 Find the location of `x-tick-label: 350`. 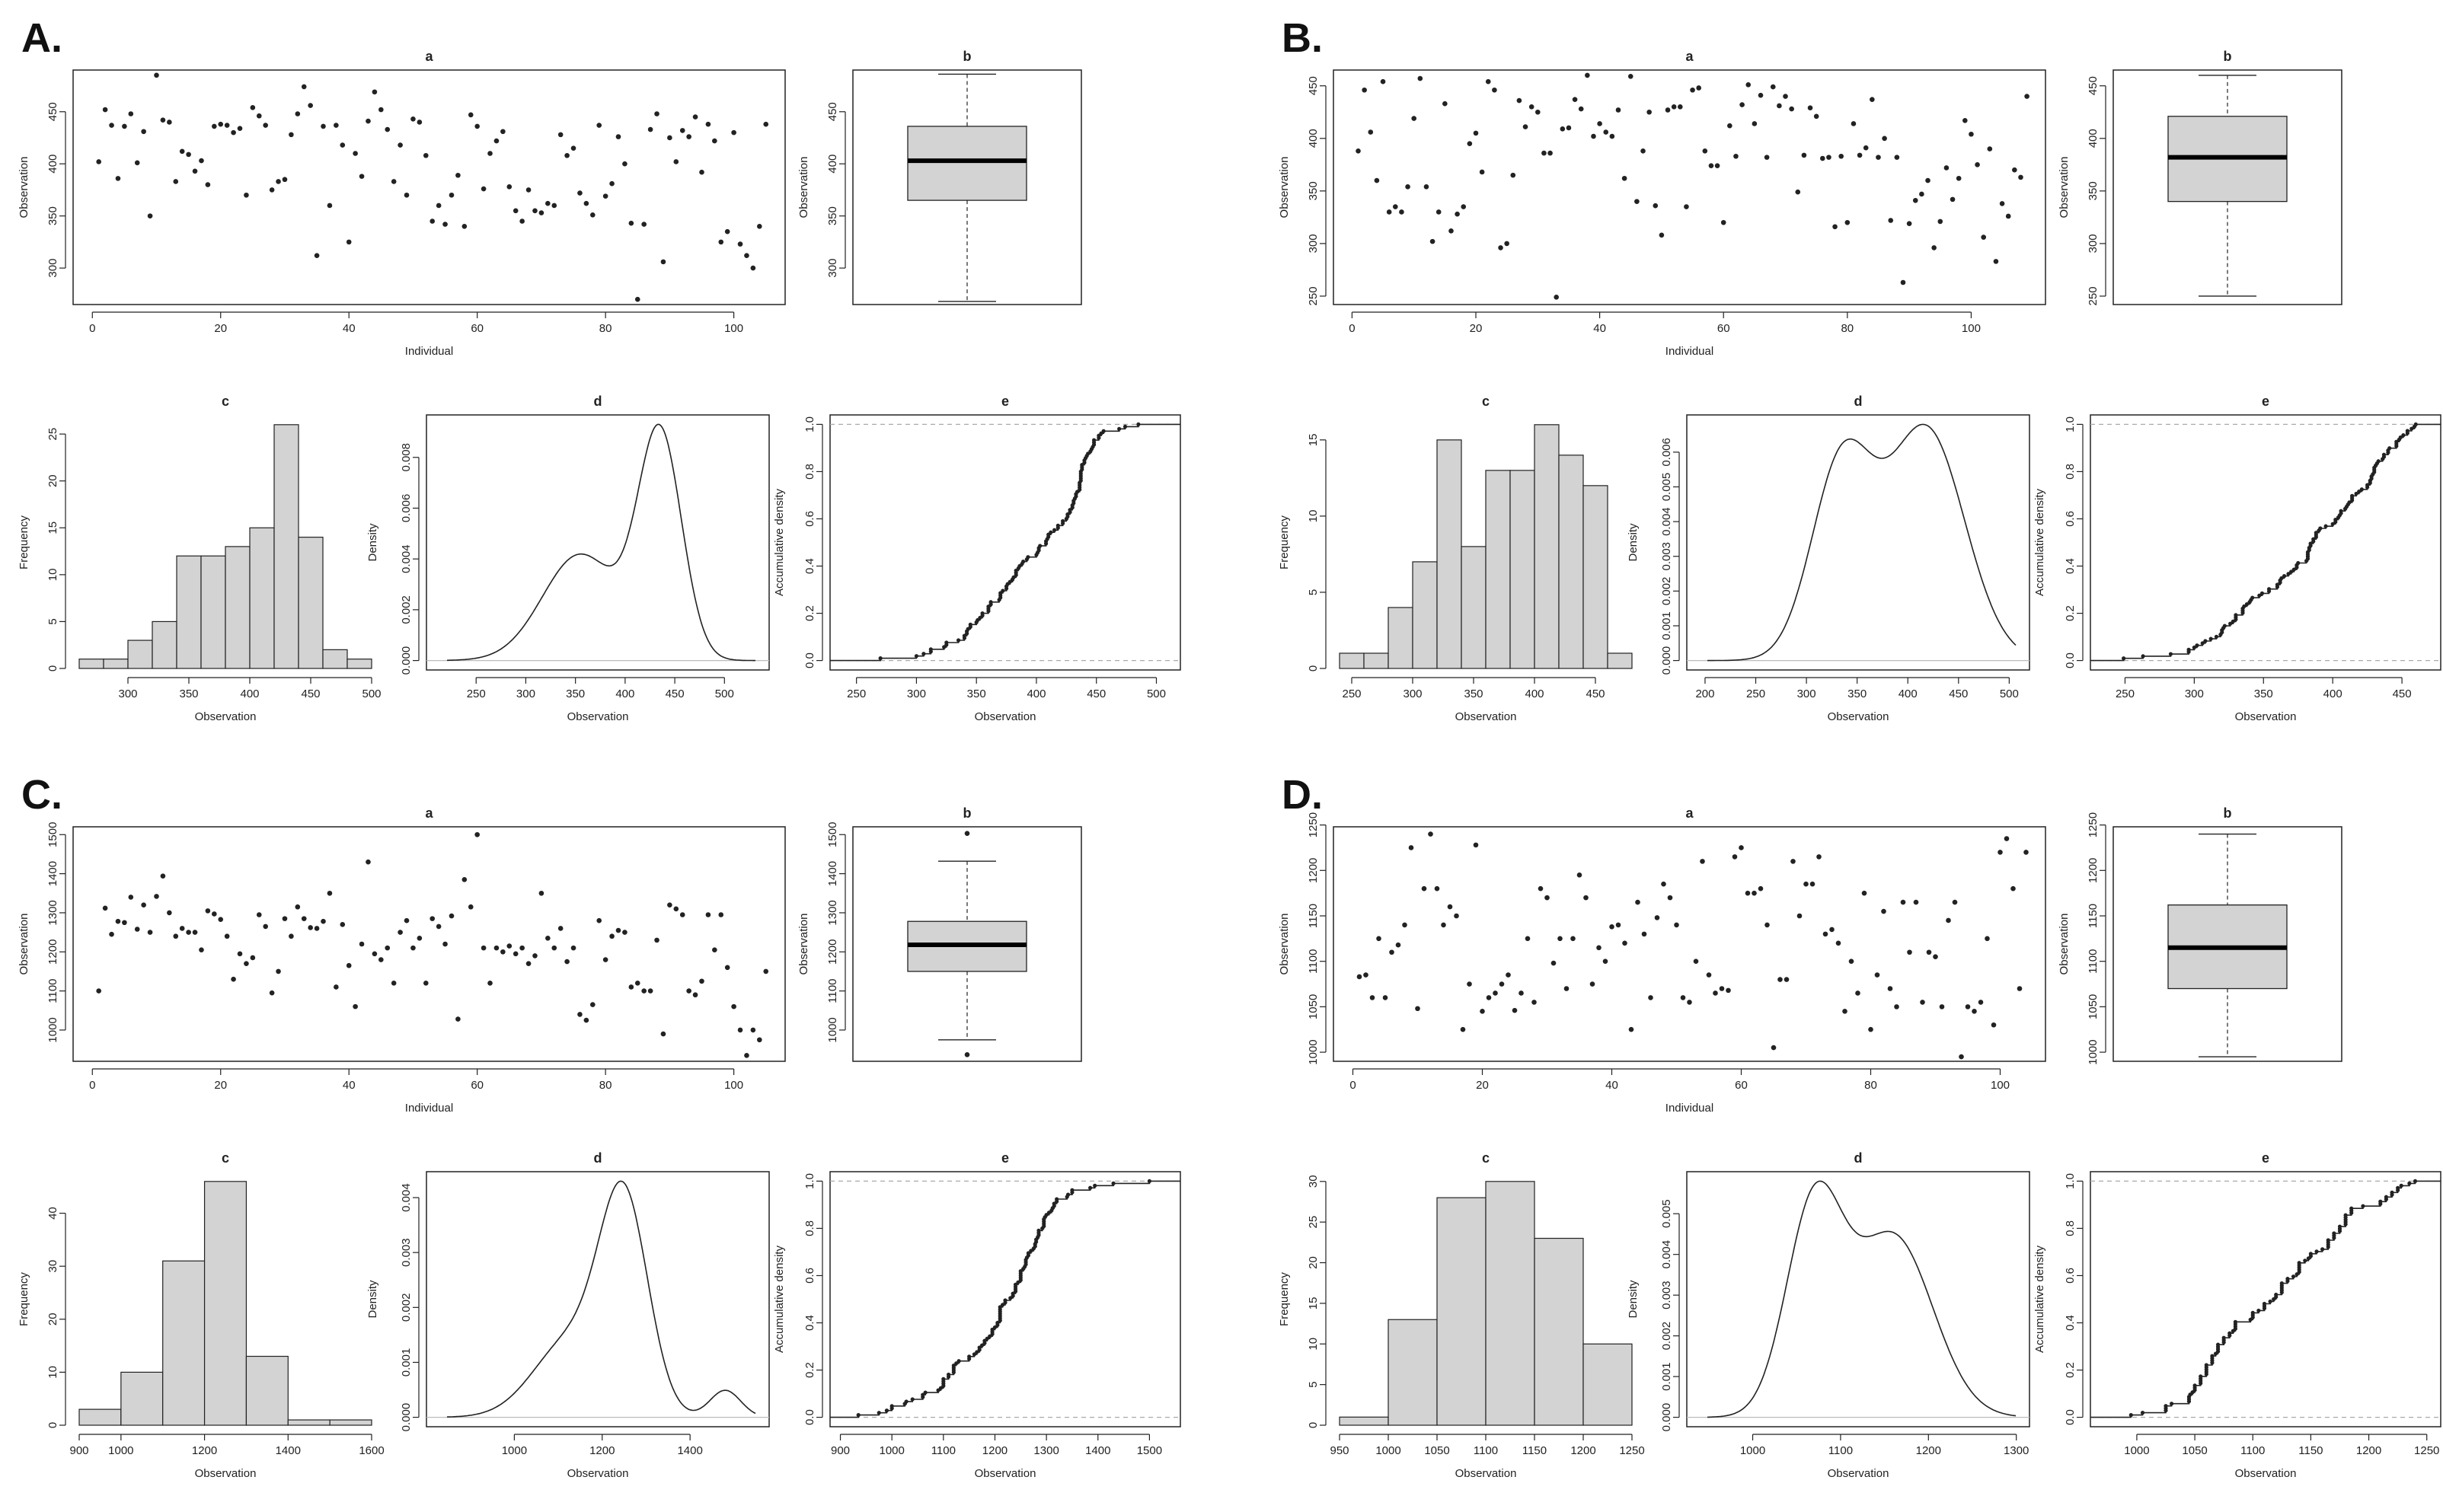

x-tick-label: 350 is located at coordinates (575, 693).